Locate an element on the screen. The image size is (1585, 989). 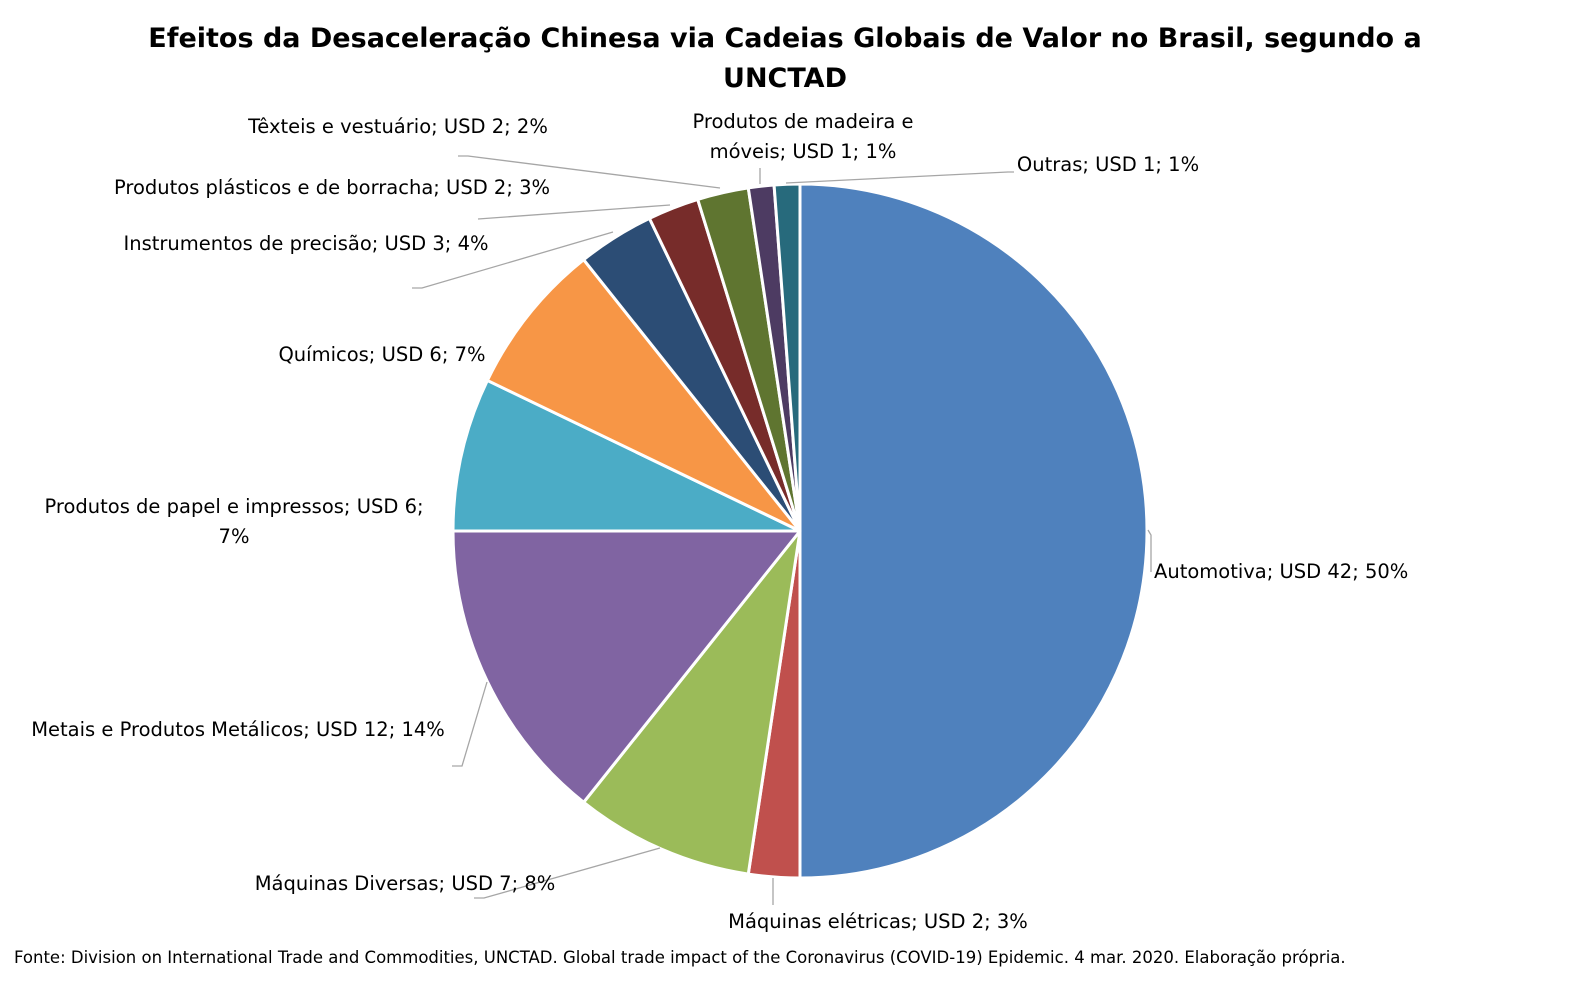
data-label: 7% is located at coordinates (234, 536).